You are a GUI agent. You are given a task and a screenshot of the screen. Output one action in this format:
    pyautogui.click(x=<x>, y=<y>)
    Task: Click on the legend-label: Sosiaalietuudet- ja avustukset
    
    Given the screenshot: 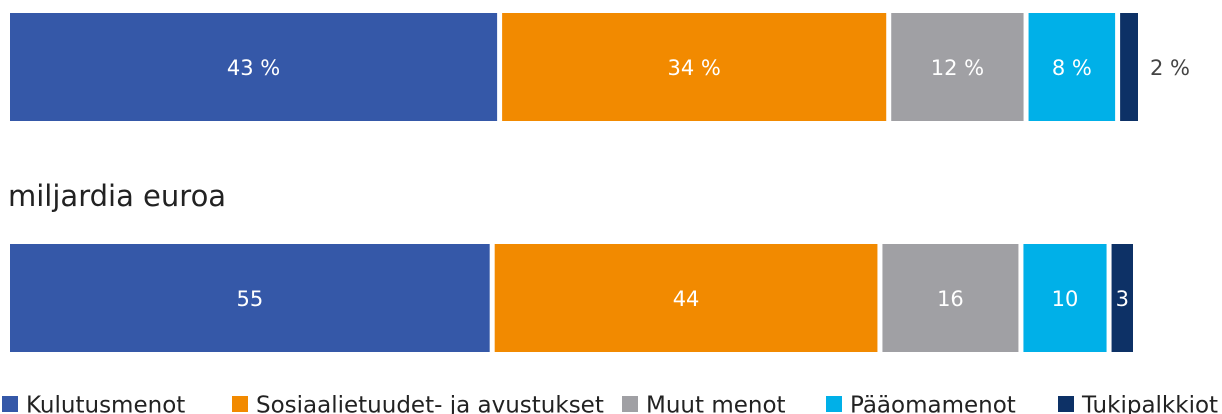 What is the action you would take?
    pyautogui.click(x=430, y=403)
    